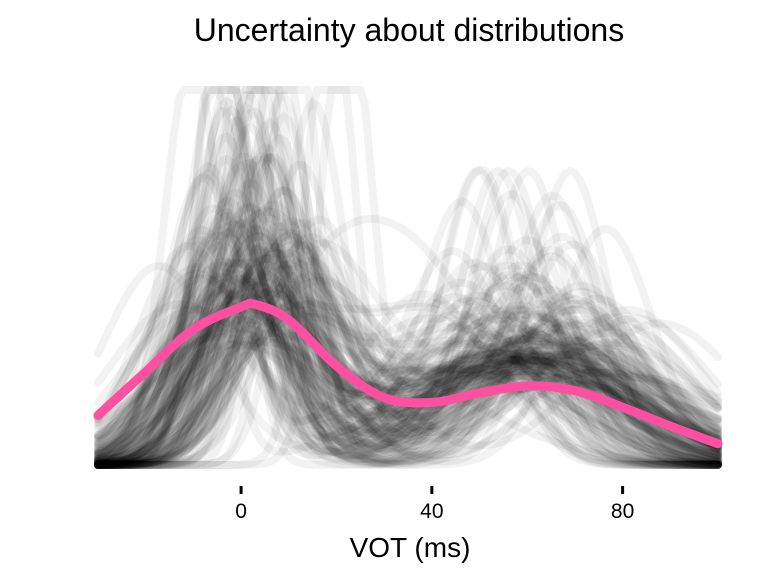  Describe the element at coordinates (409, 30) in the screenshot. I see `chart-title: Uncertainty about distributions` at that location.